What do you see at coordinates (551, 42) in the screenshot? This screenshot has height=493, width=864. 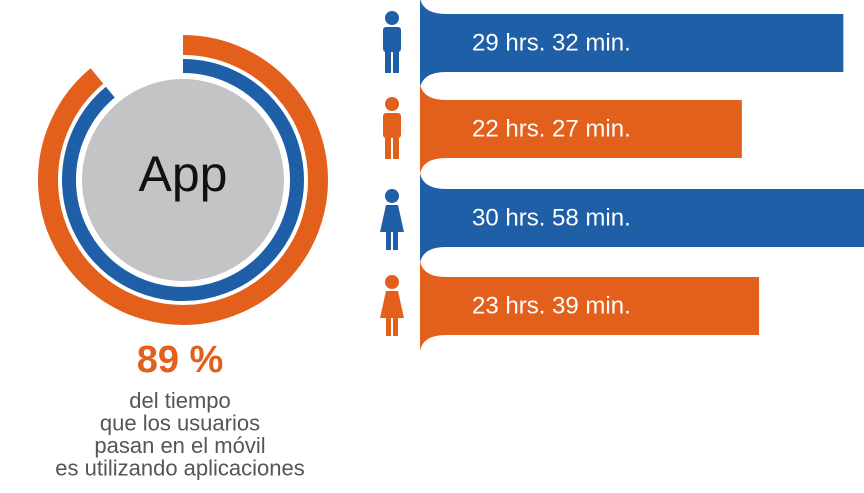 I see `bar-label: 29 hrs. 32 min.` at bounding box center [551, 42].